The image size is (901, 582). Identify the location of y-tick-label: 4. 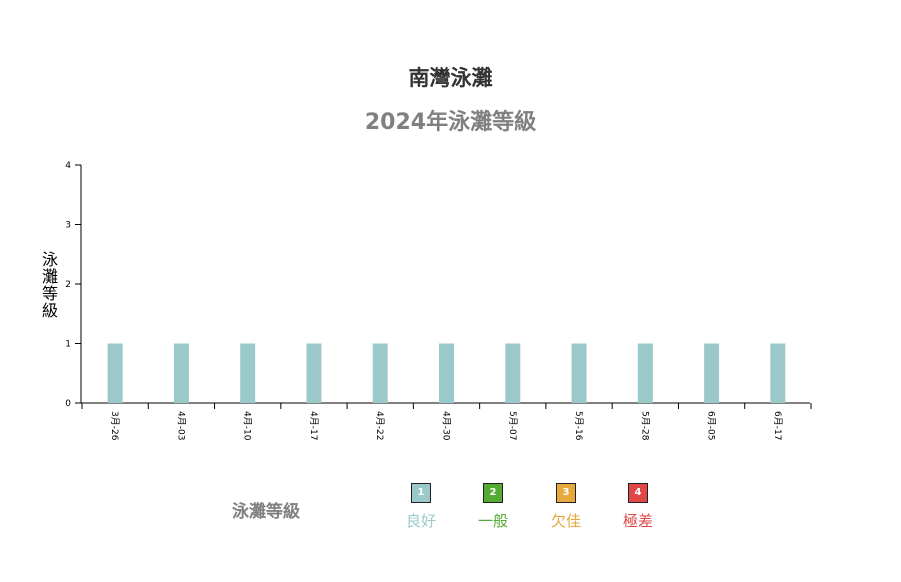
(68, 166).